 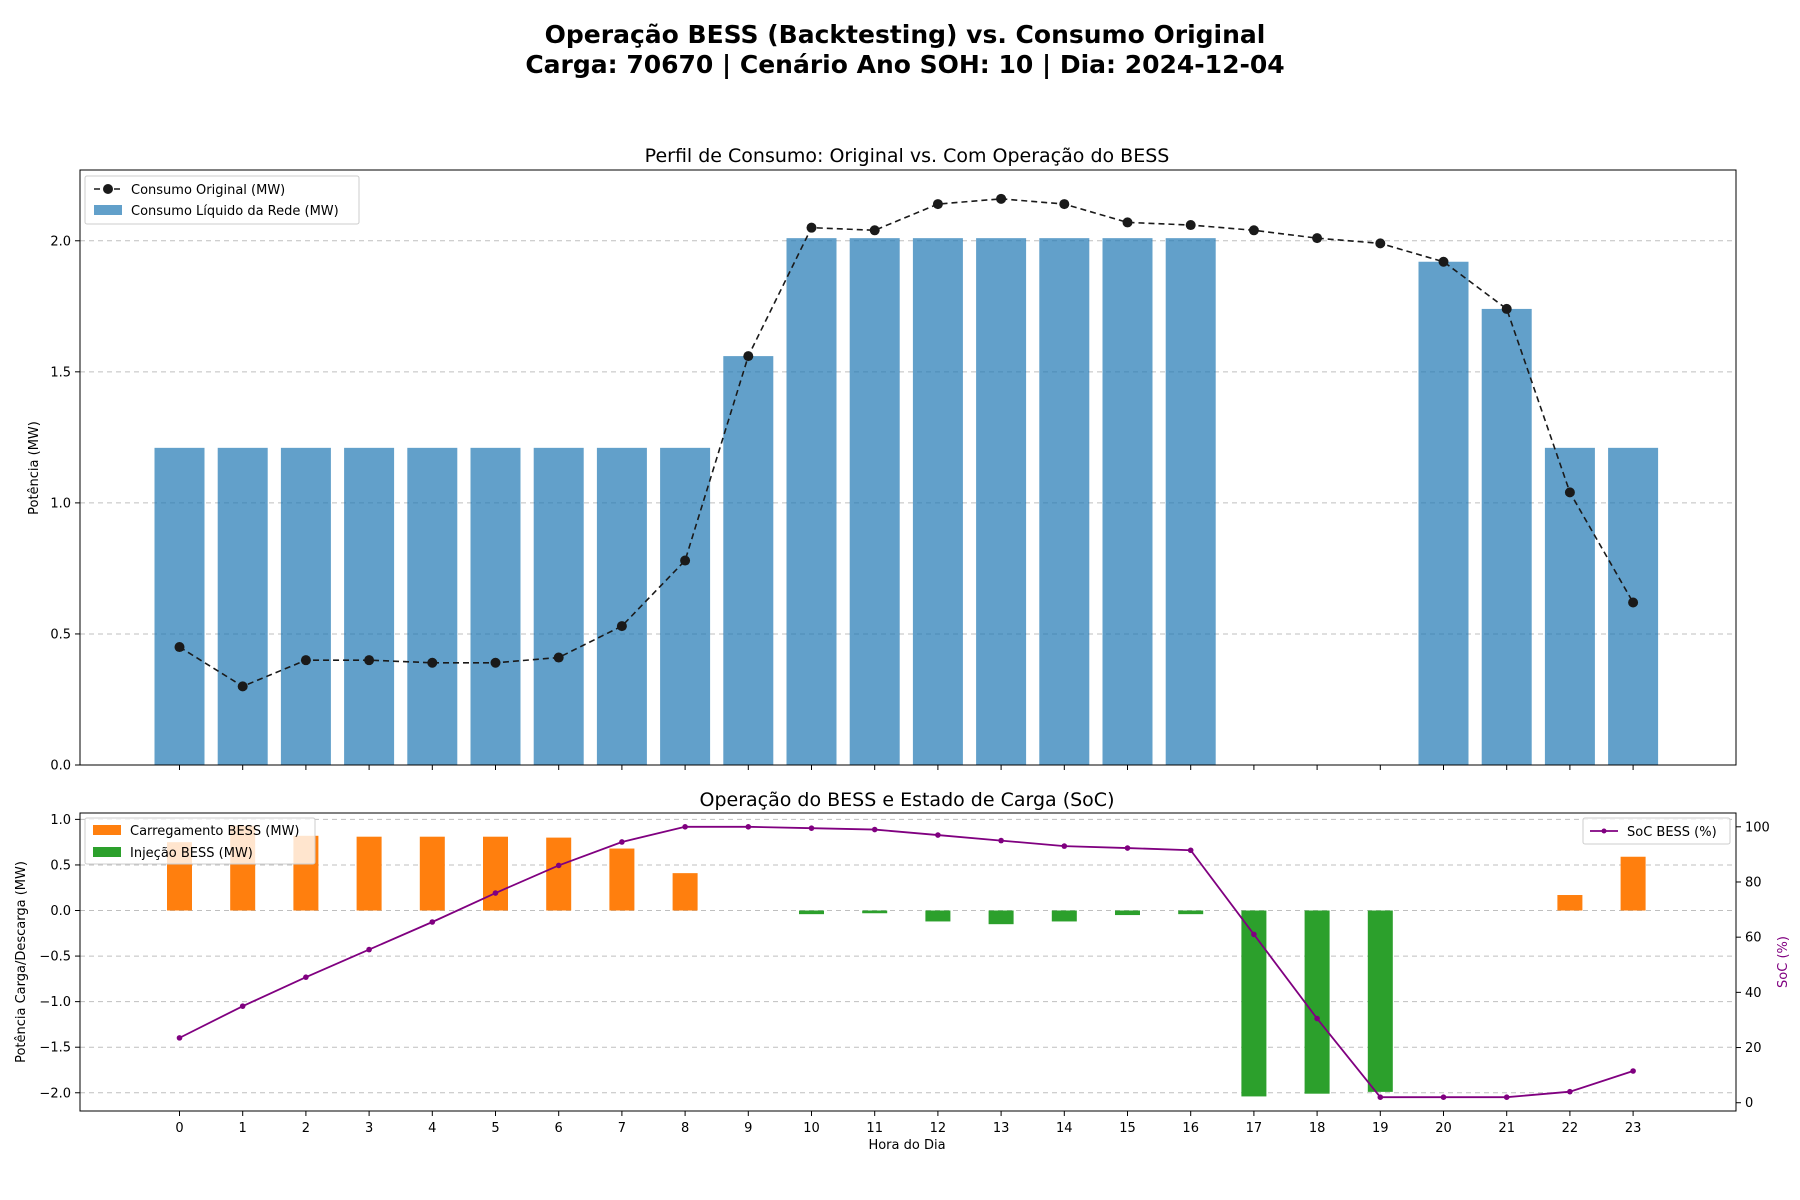 I want to click on legend-soc-marker-swatch, so click(x=1604, y=831).